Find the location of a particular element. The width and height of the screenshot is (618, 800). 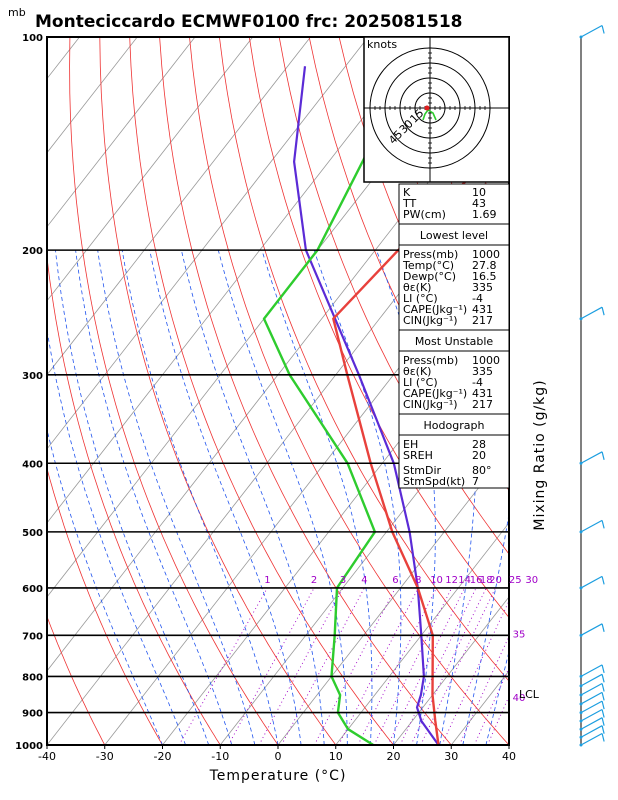

mixing-ratio-label: 12 is located at coordinates (451, 580).